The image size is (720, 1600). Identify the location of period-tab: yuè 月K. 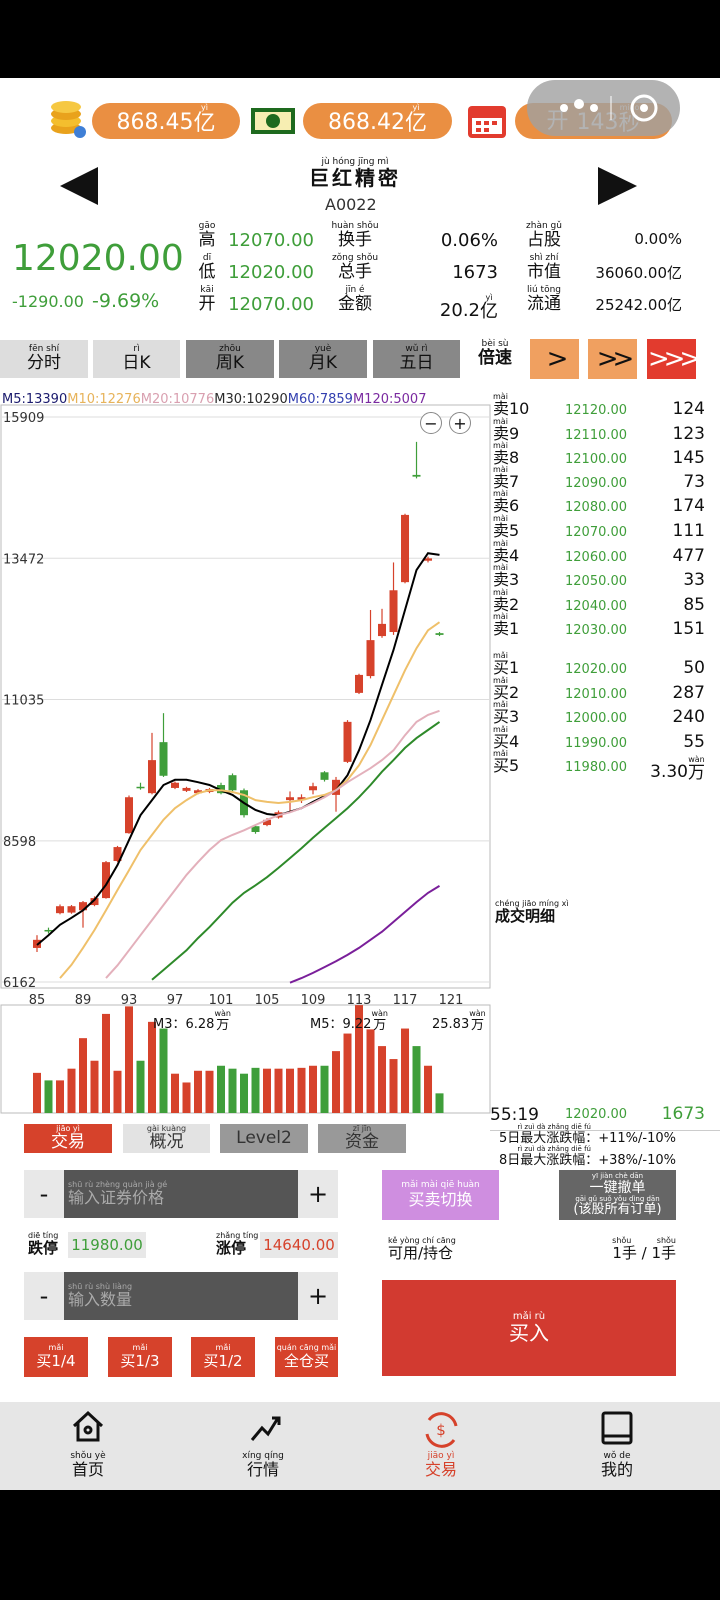
(323, 359).